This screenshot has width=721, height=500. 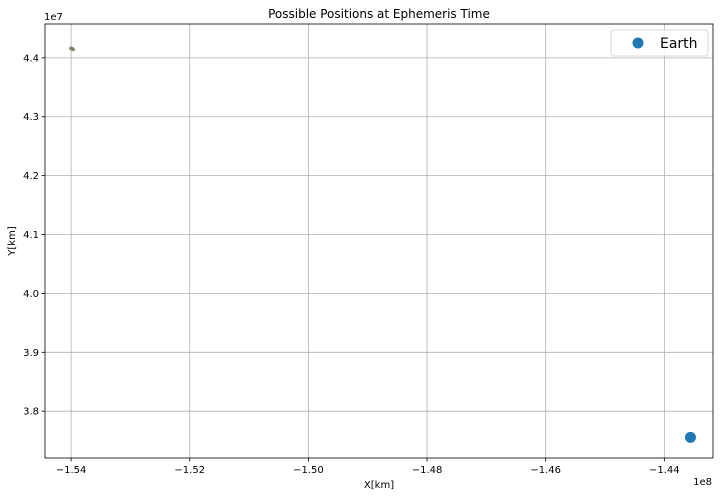 I want to click on data-point-earth, so click(x=690, y=437).